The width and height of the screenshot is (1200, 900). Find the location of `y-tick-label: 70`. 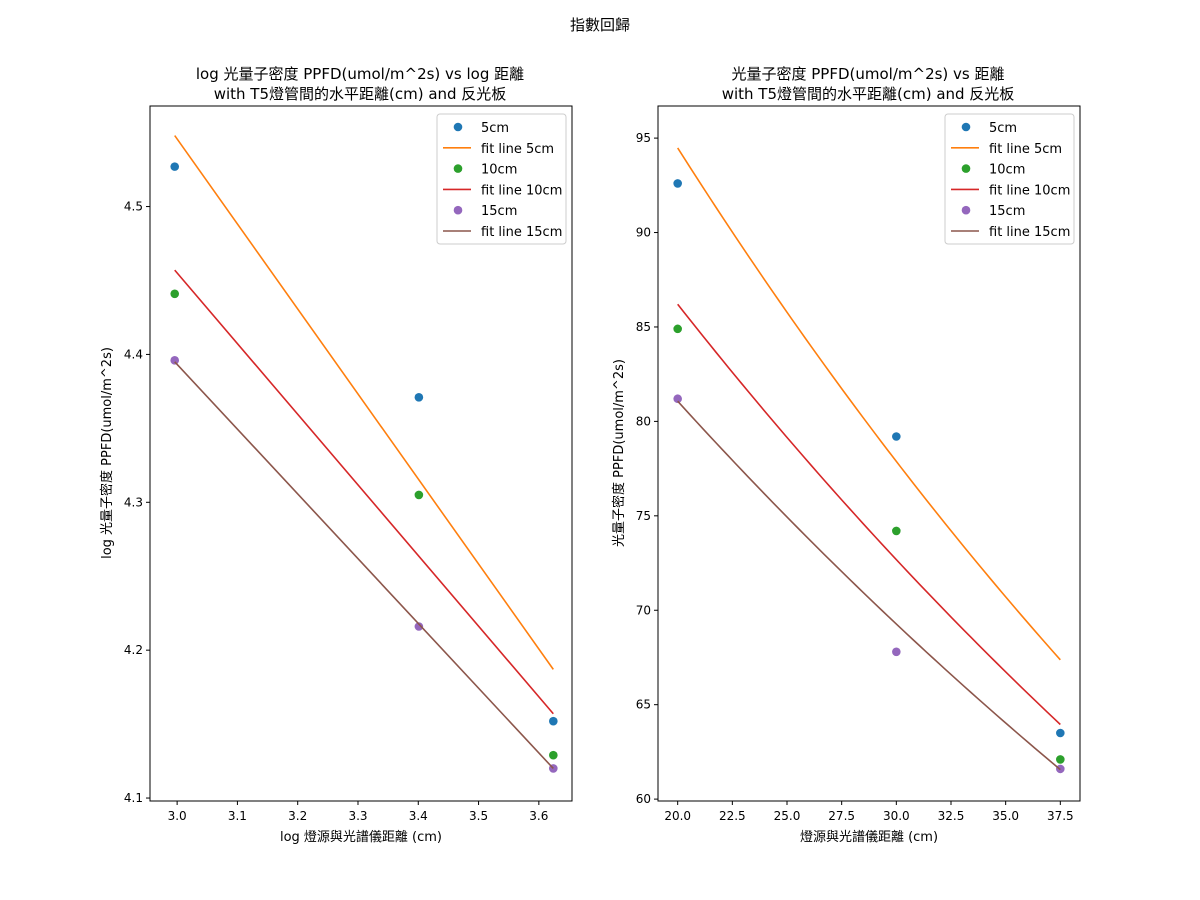

y-tick-label: 70 is located at coordinates (643, 610).